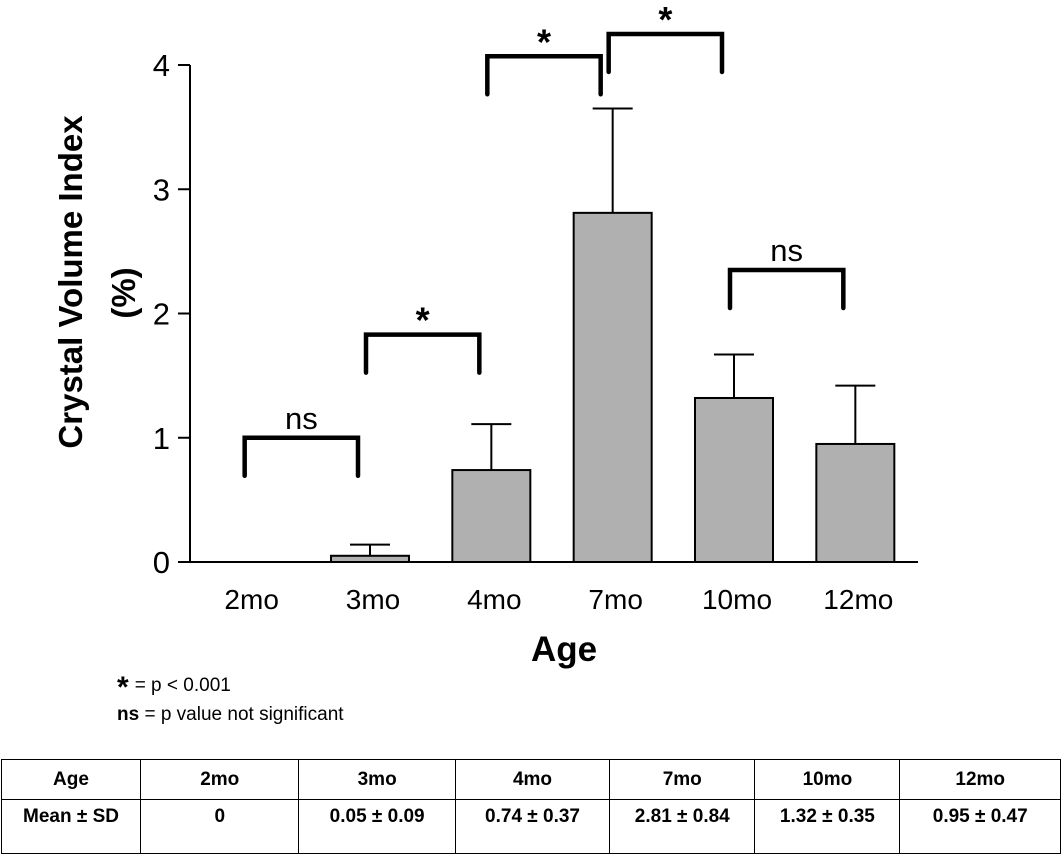 This screenshot has width=1064, height=854. Describe the element at coordinates (71, 779) in the screenshot. I see `table-header-cell: Age` at that location.